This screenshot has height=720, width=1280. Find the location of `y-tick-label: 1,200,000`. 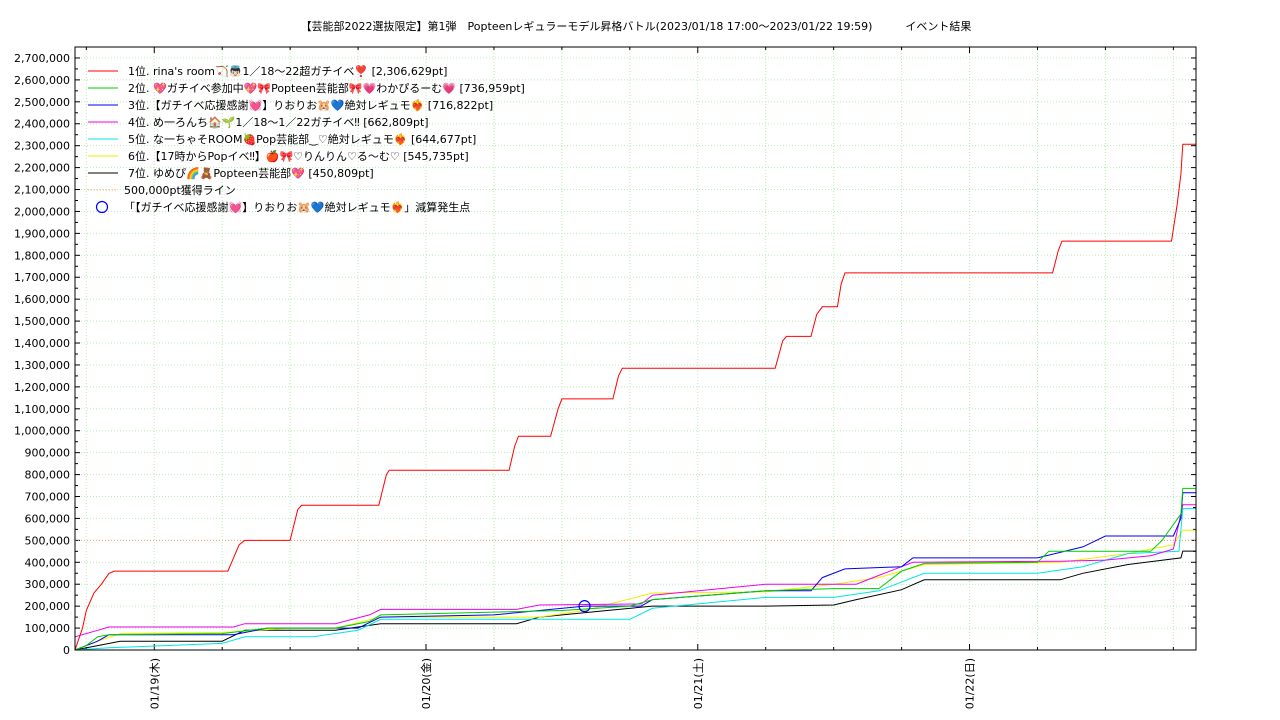

y-tick-label: 1,200,000 is located at coordinates (42, 387).